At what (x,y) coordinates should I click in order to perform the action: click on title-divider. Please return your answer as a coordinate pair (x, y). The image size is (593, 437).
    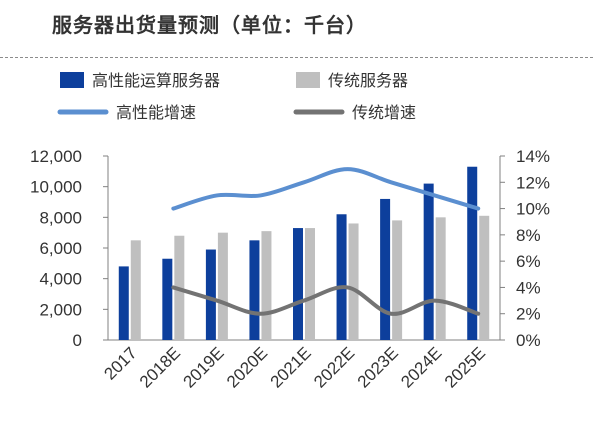
    Looking at the image, I should click on (296, 57).